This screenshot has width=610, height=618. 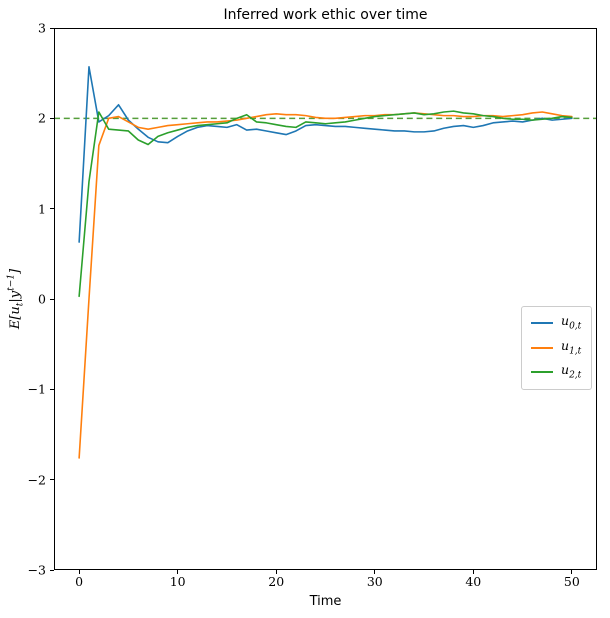 I want to click on x-tick-label: 0, so click(x=79, y=581).